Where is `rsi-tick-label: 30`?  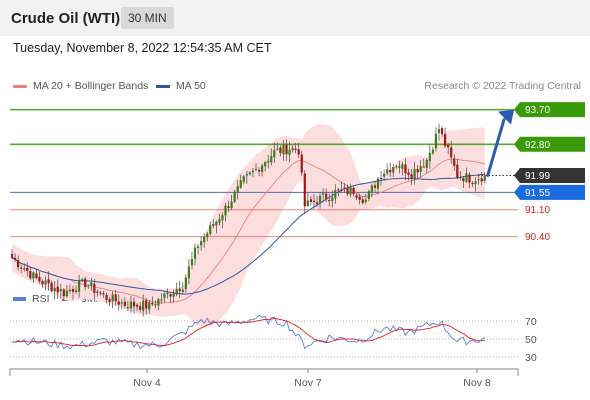 rsi-tick-label: 30 is located at coordinates (531, 358).